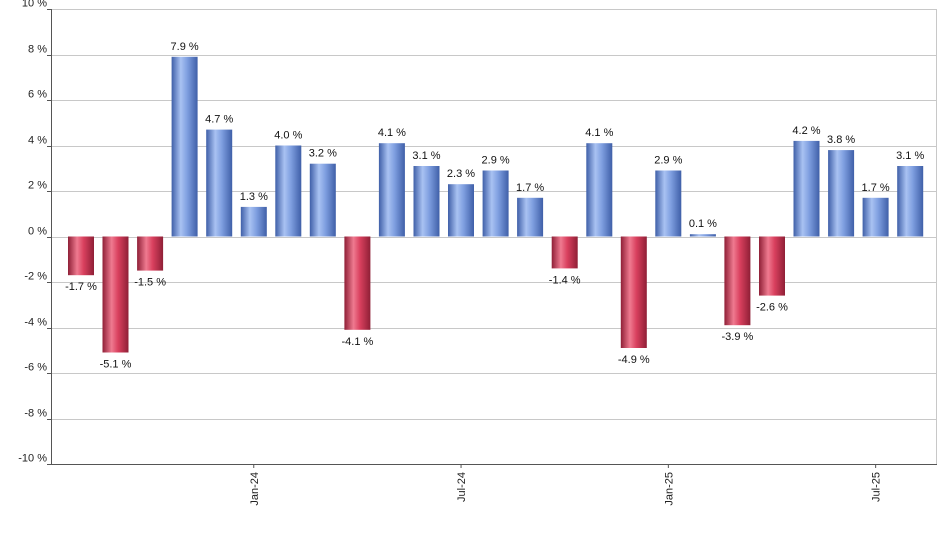  Describe the element at coordinates (35, 368) in the screenshot. I see `y-tick-label: -6 %` at that location.